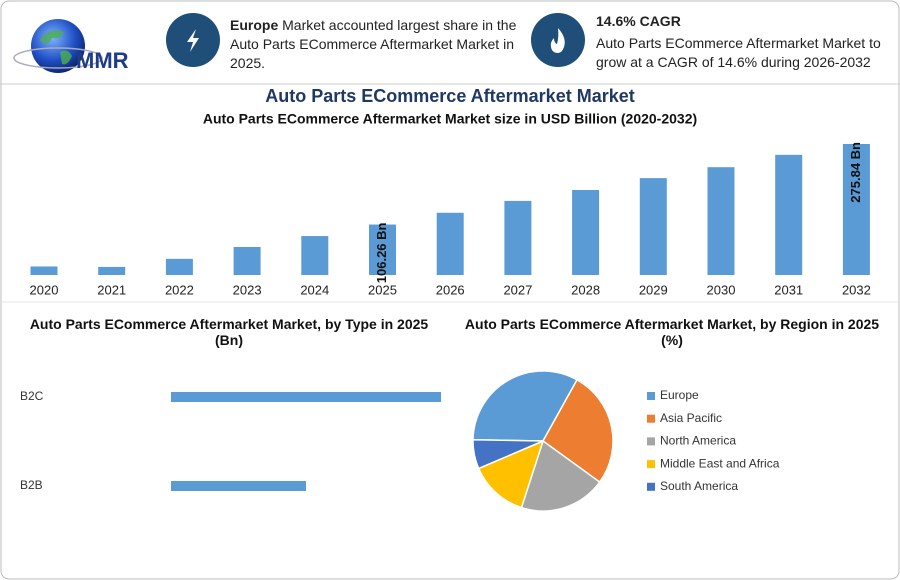  I want to click on x-tick-label: 2028, so click(585, 289).